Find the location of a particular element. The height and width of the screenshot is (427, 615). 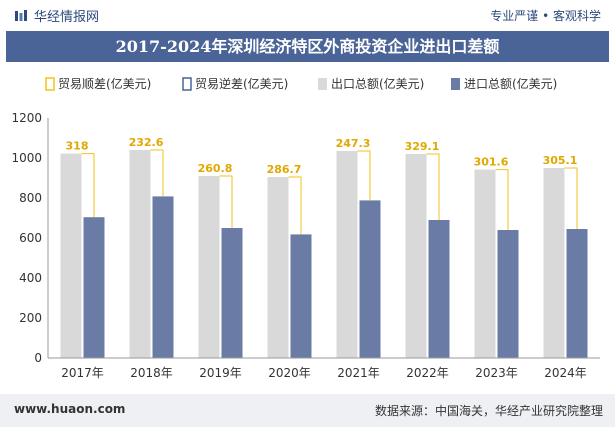

balance-label: 247.3 is located at coordinates (353, 143).